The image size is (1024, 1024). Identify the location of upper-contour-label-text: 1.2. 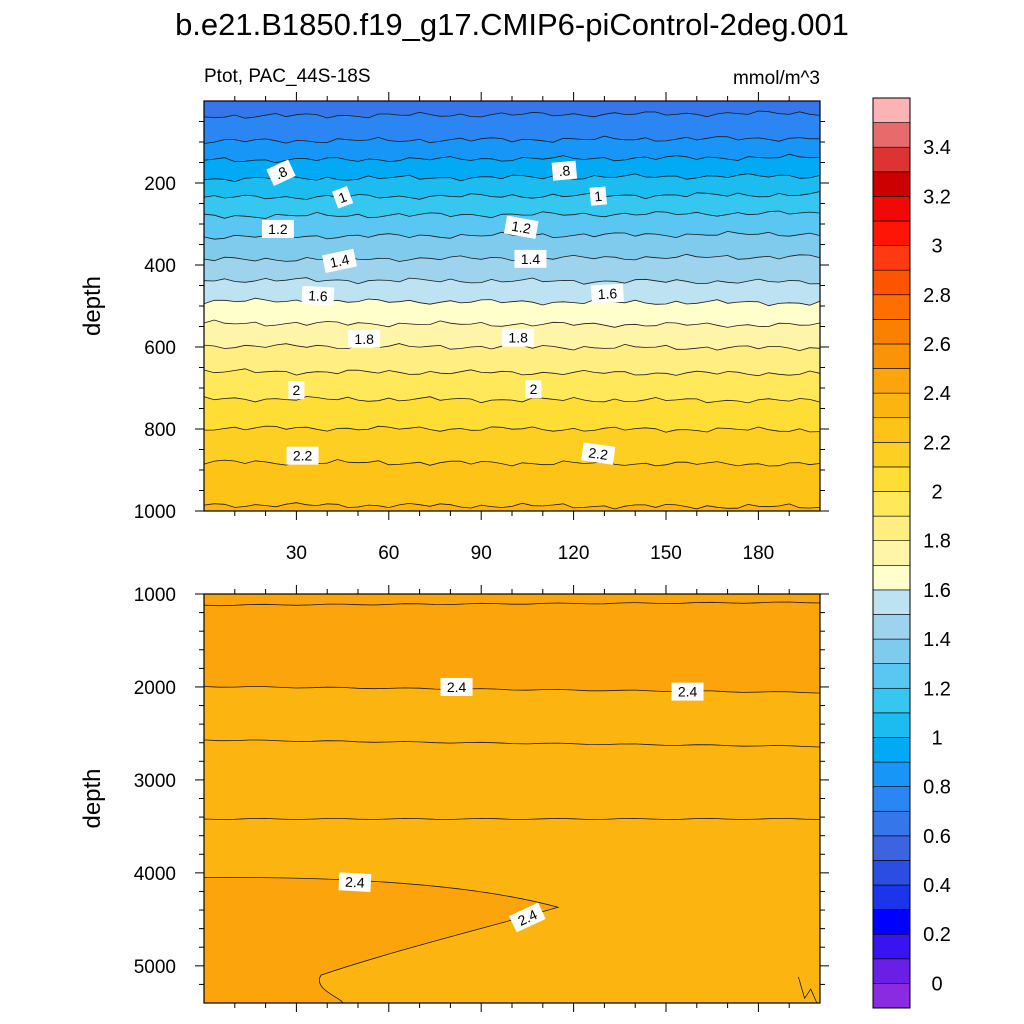
(278, 229).